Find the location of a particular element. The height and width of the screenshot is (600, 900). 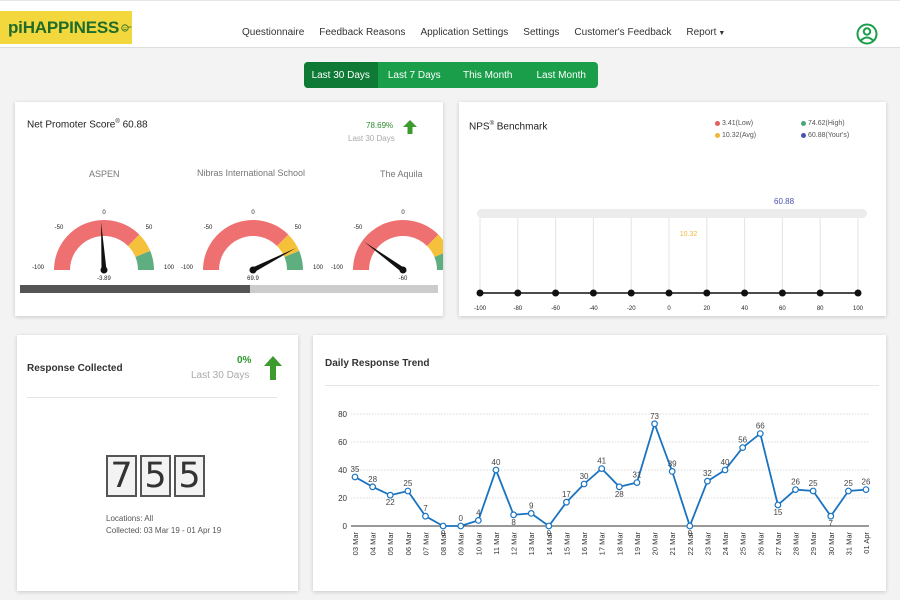

trend-y-tick-label: 40 is located at coordinates (342, 470).